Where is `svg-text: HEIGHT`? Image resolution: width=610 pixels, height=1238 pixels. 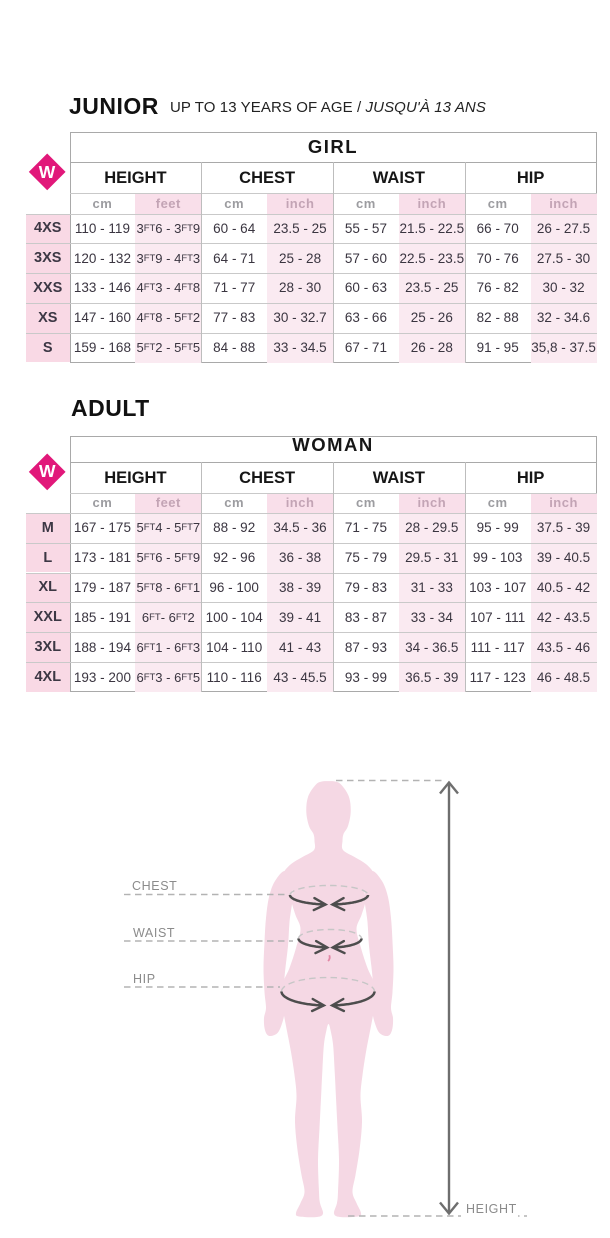 svg-text: HEIGHT is located at coordinates (491, 1209).